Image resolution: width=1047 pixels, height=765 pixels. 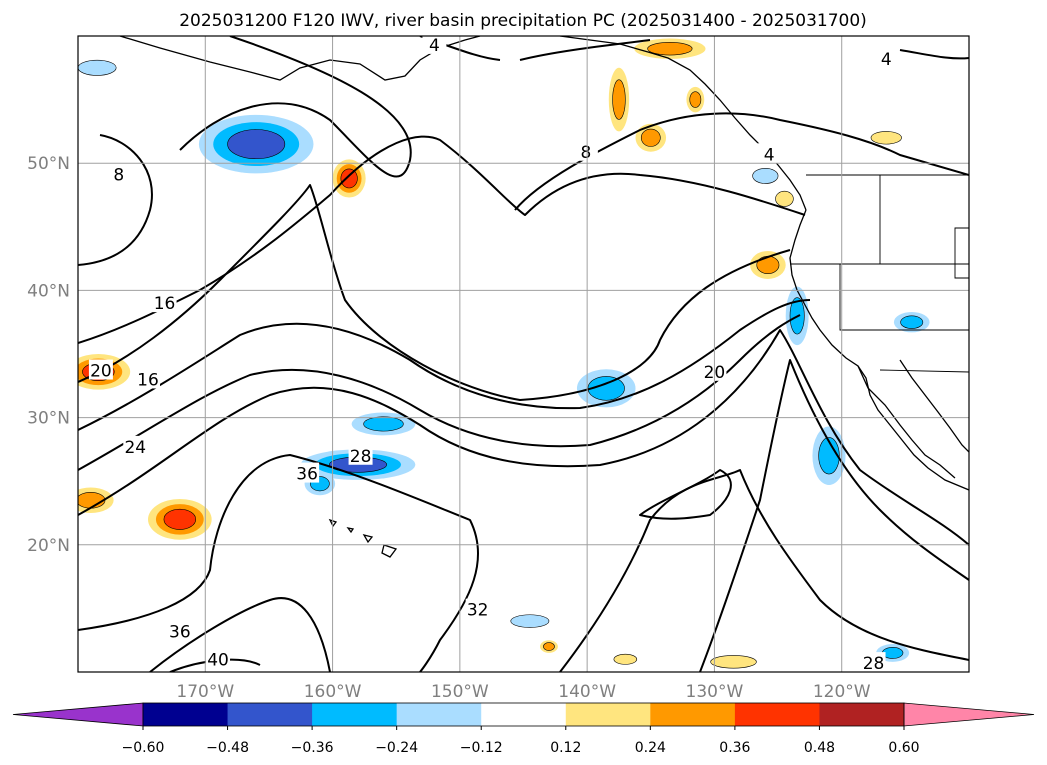 What do you see at coordinates (135, 448) in the screenshot?
I see `contour-label: 24` at bounding box center [135, 448].